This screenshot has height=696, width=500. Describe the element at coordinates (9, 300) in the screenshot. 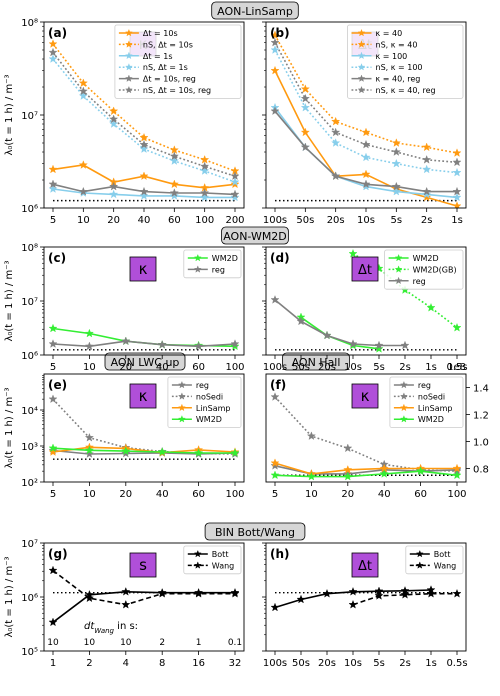

I see `ylabel-row2: λ₀(t = 1 h) / m⁻³` at that location.